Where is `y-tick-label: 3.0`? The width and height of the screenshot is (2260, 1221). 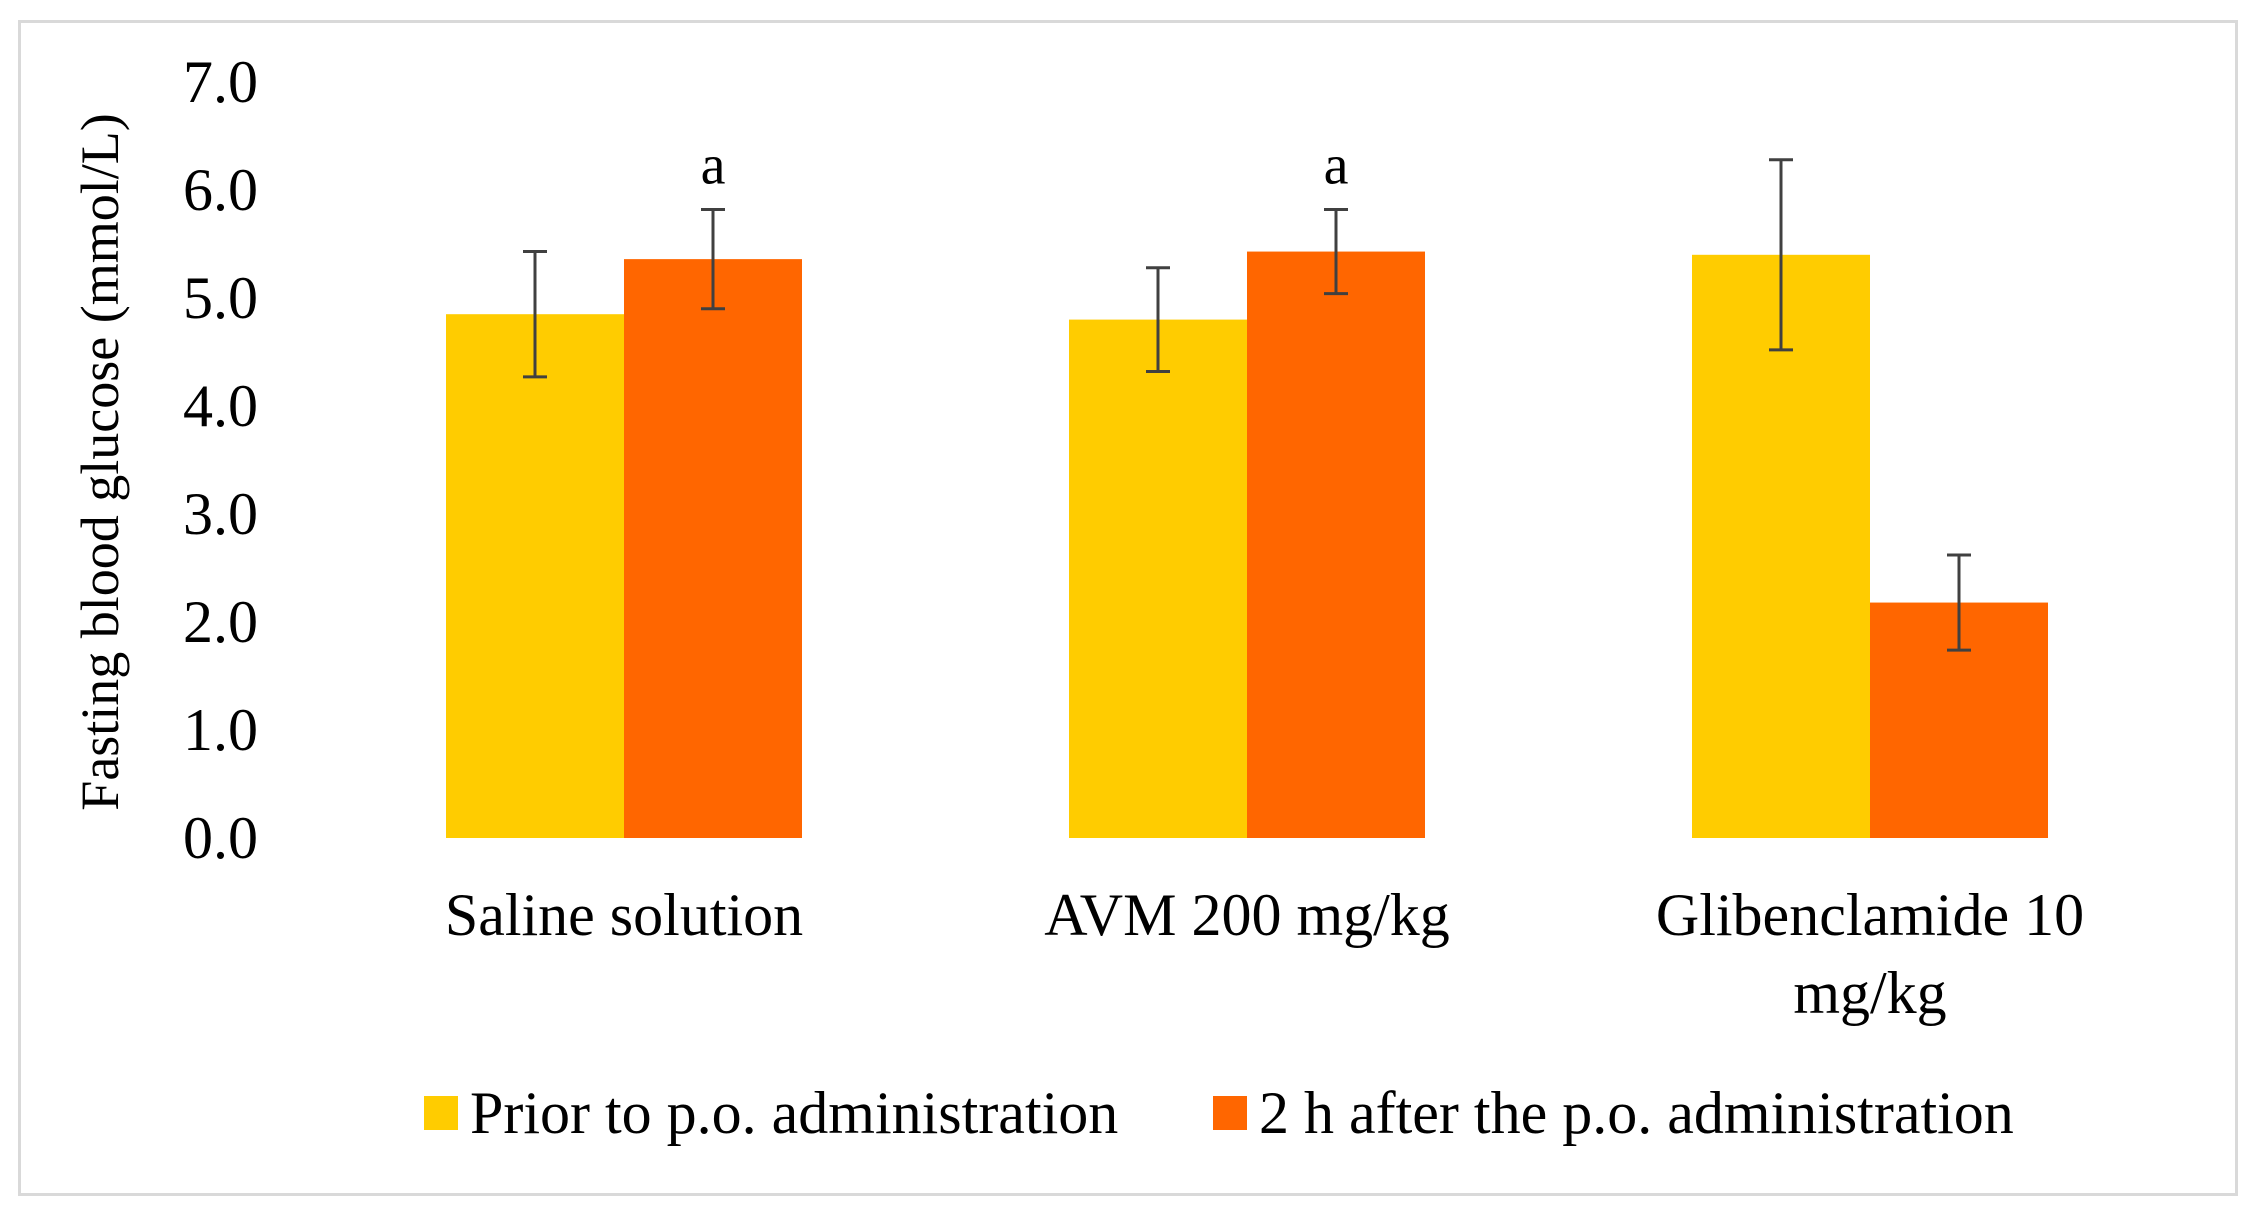
y-tick-label: 3.0 is located at coordinates (220, 514).